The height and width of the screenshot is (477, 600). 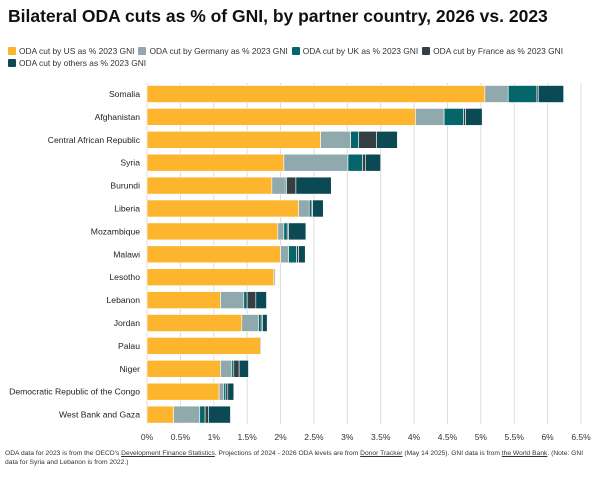 I want to click on x-tick-label: 2.5%, so click(x=314, y=437).